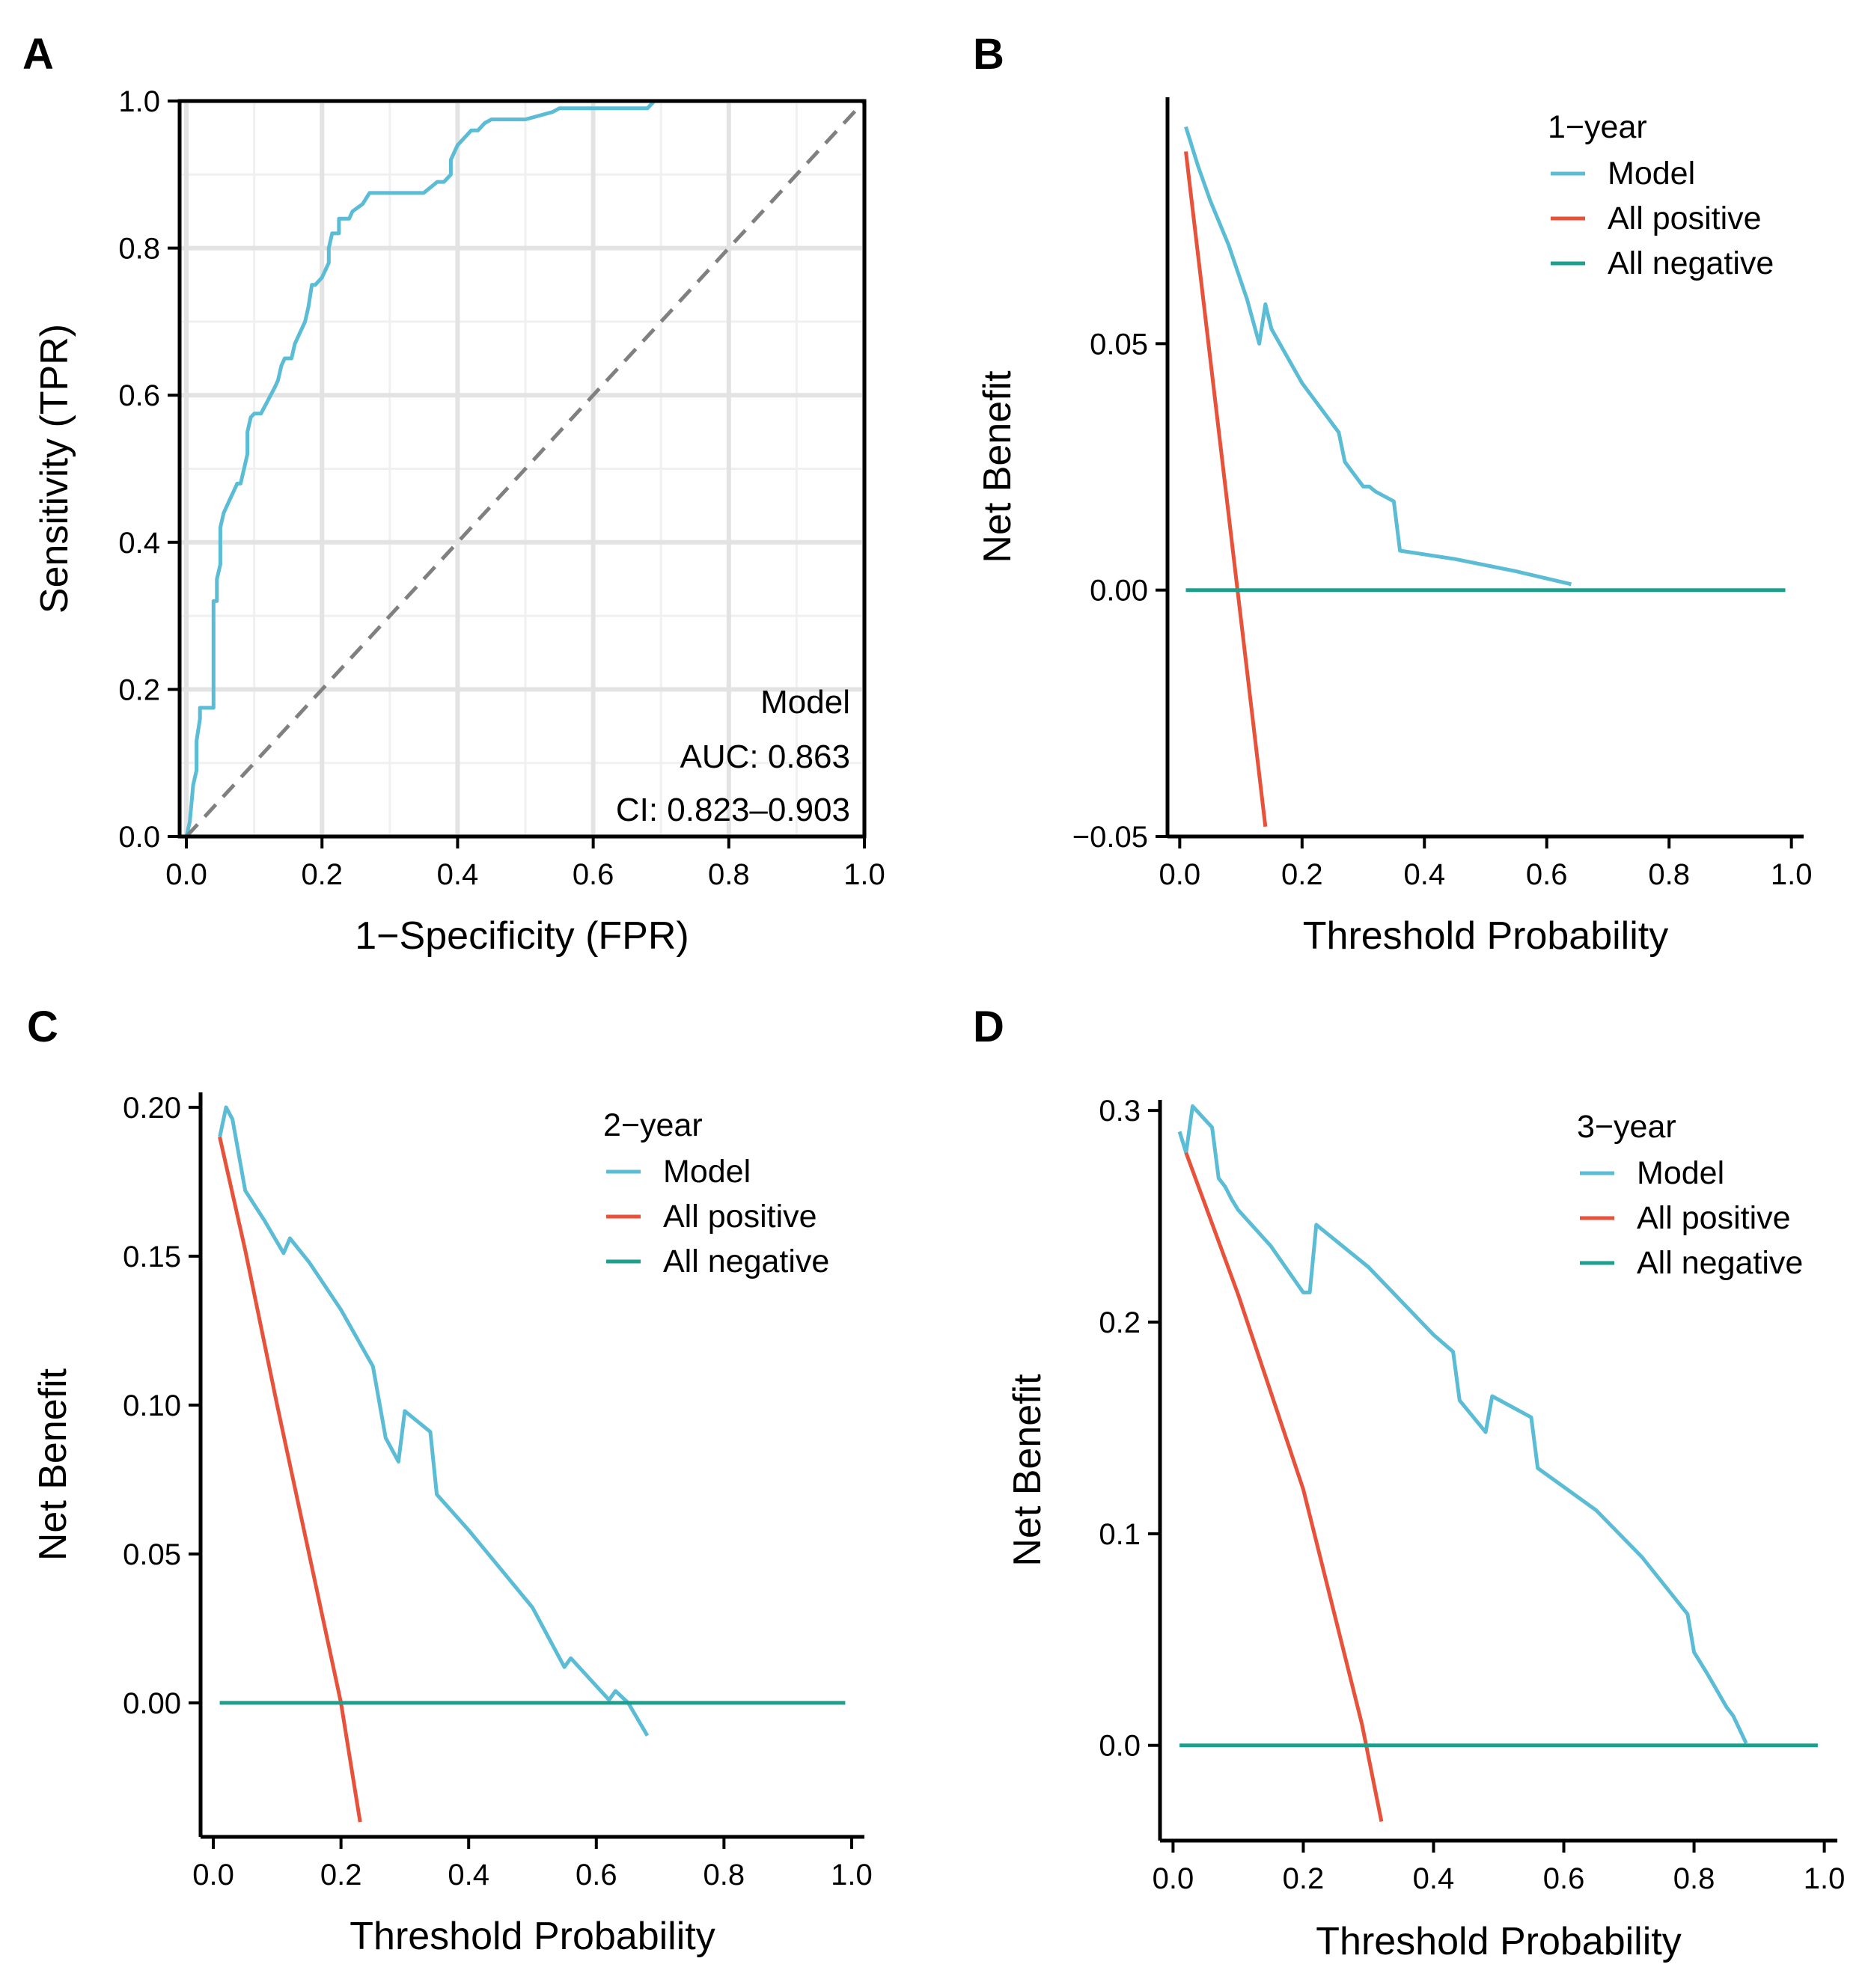 Image resolution: width=1871 pixels, height=1988 pixels. I want to click on series-line-reference, so click(525, 469).